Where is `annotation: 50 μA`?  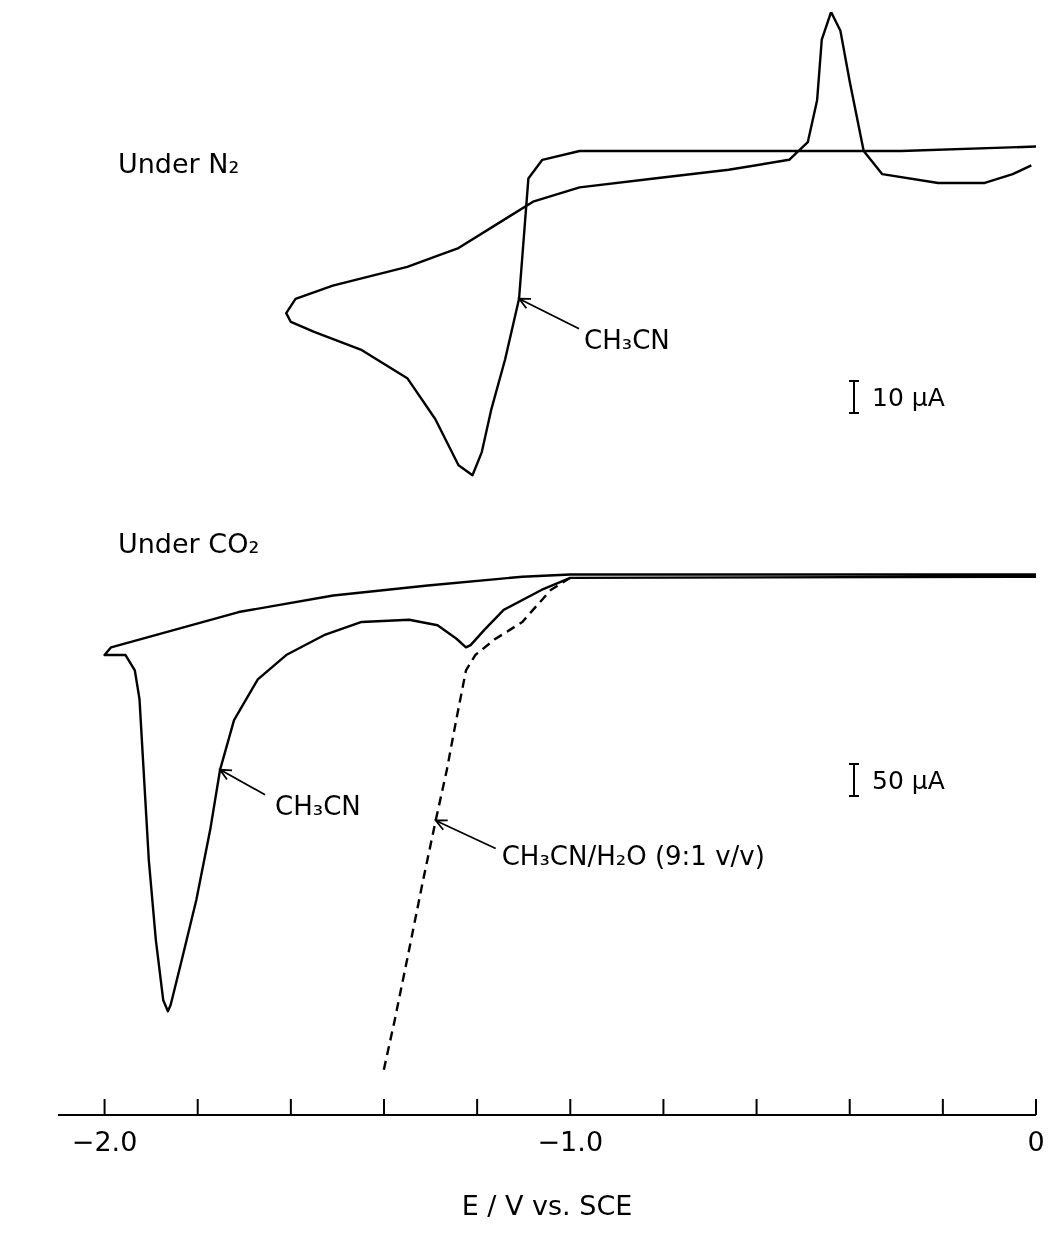
annotation: 50 μA is located at coordinates (908, 780).